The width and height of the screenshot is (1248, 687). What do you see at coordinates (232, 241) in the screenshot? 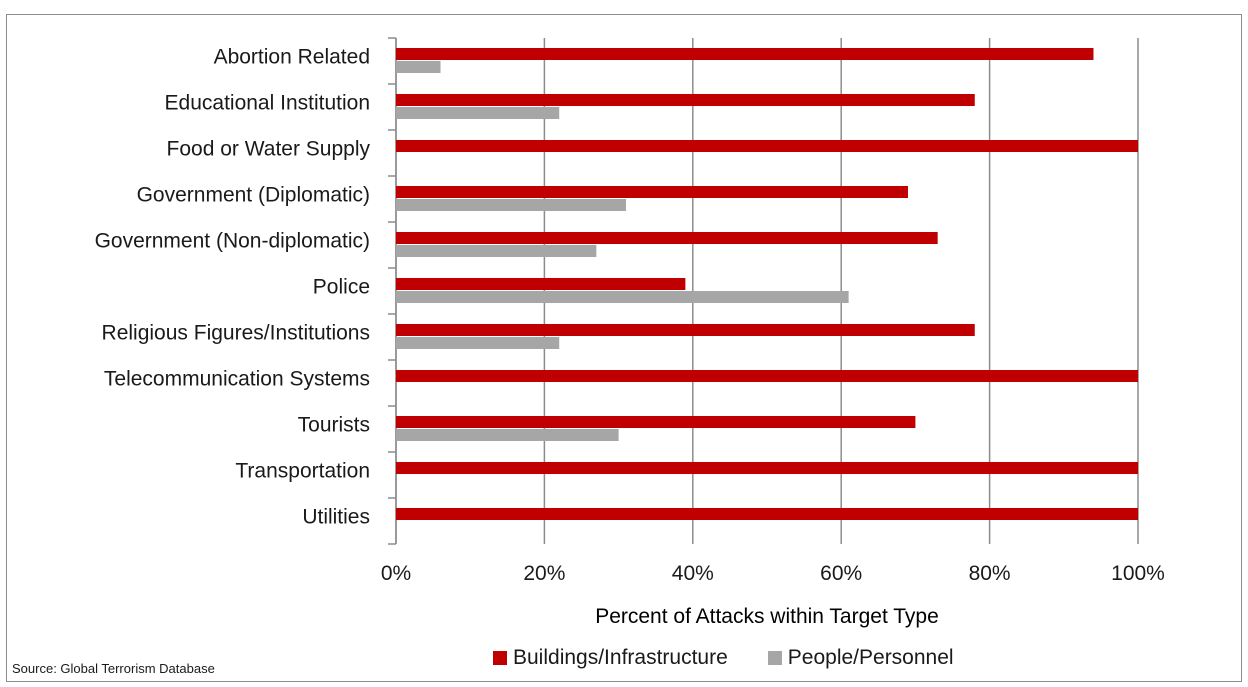
I see `category-label-4: Government (Non-diplomatic)` at bounding box center [232, 241].